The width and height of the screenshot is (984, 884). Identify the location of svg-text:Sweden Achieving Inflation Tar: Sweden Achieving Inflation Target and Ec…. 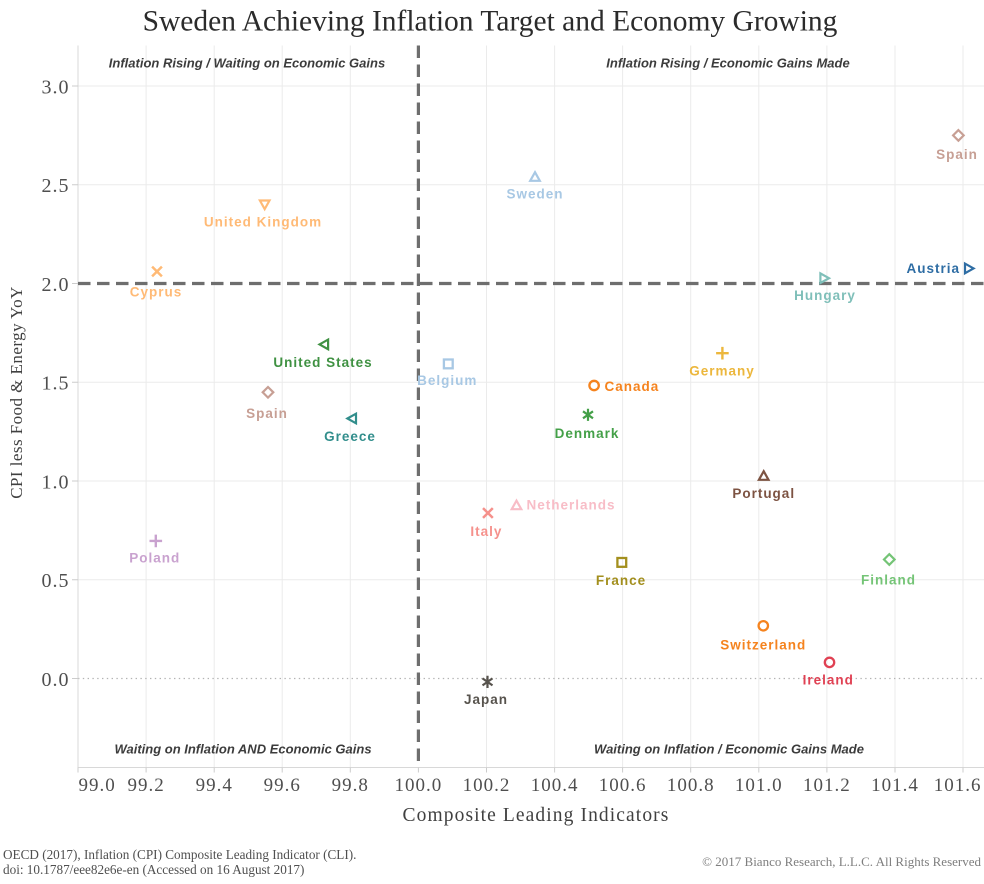
(490, 22).